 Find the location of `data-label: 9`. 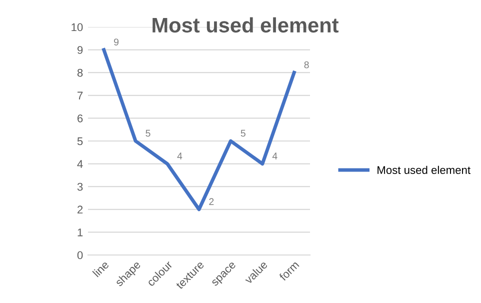

data-label: 9 is located at coordinates (116, 42).